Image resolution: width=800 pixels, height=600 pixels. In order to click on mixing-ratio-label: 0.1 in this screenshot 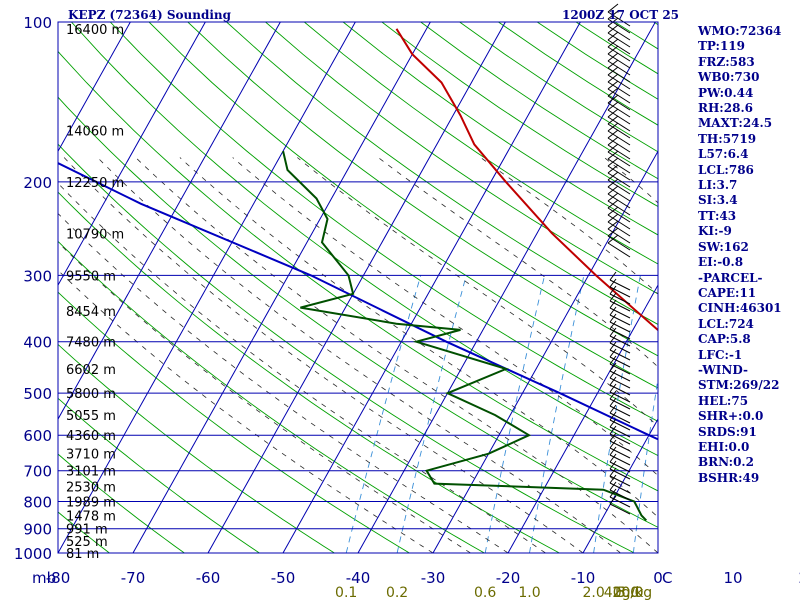, I will do `click(346, 592)`.